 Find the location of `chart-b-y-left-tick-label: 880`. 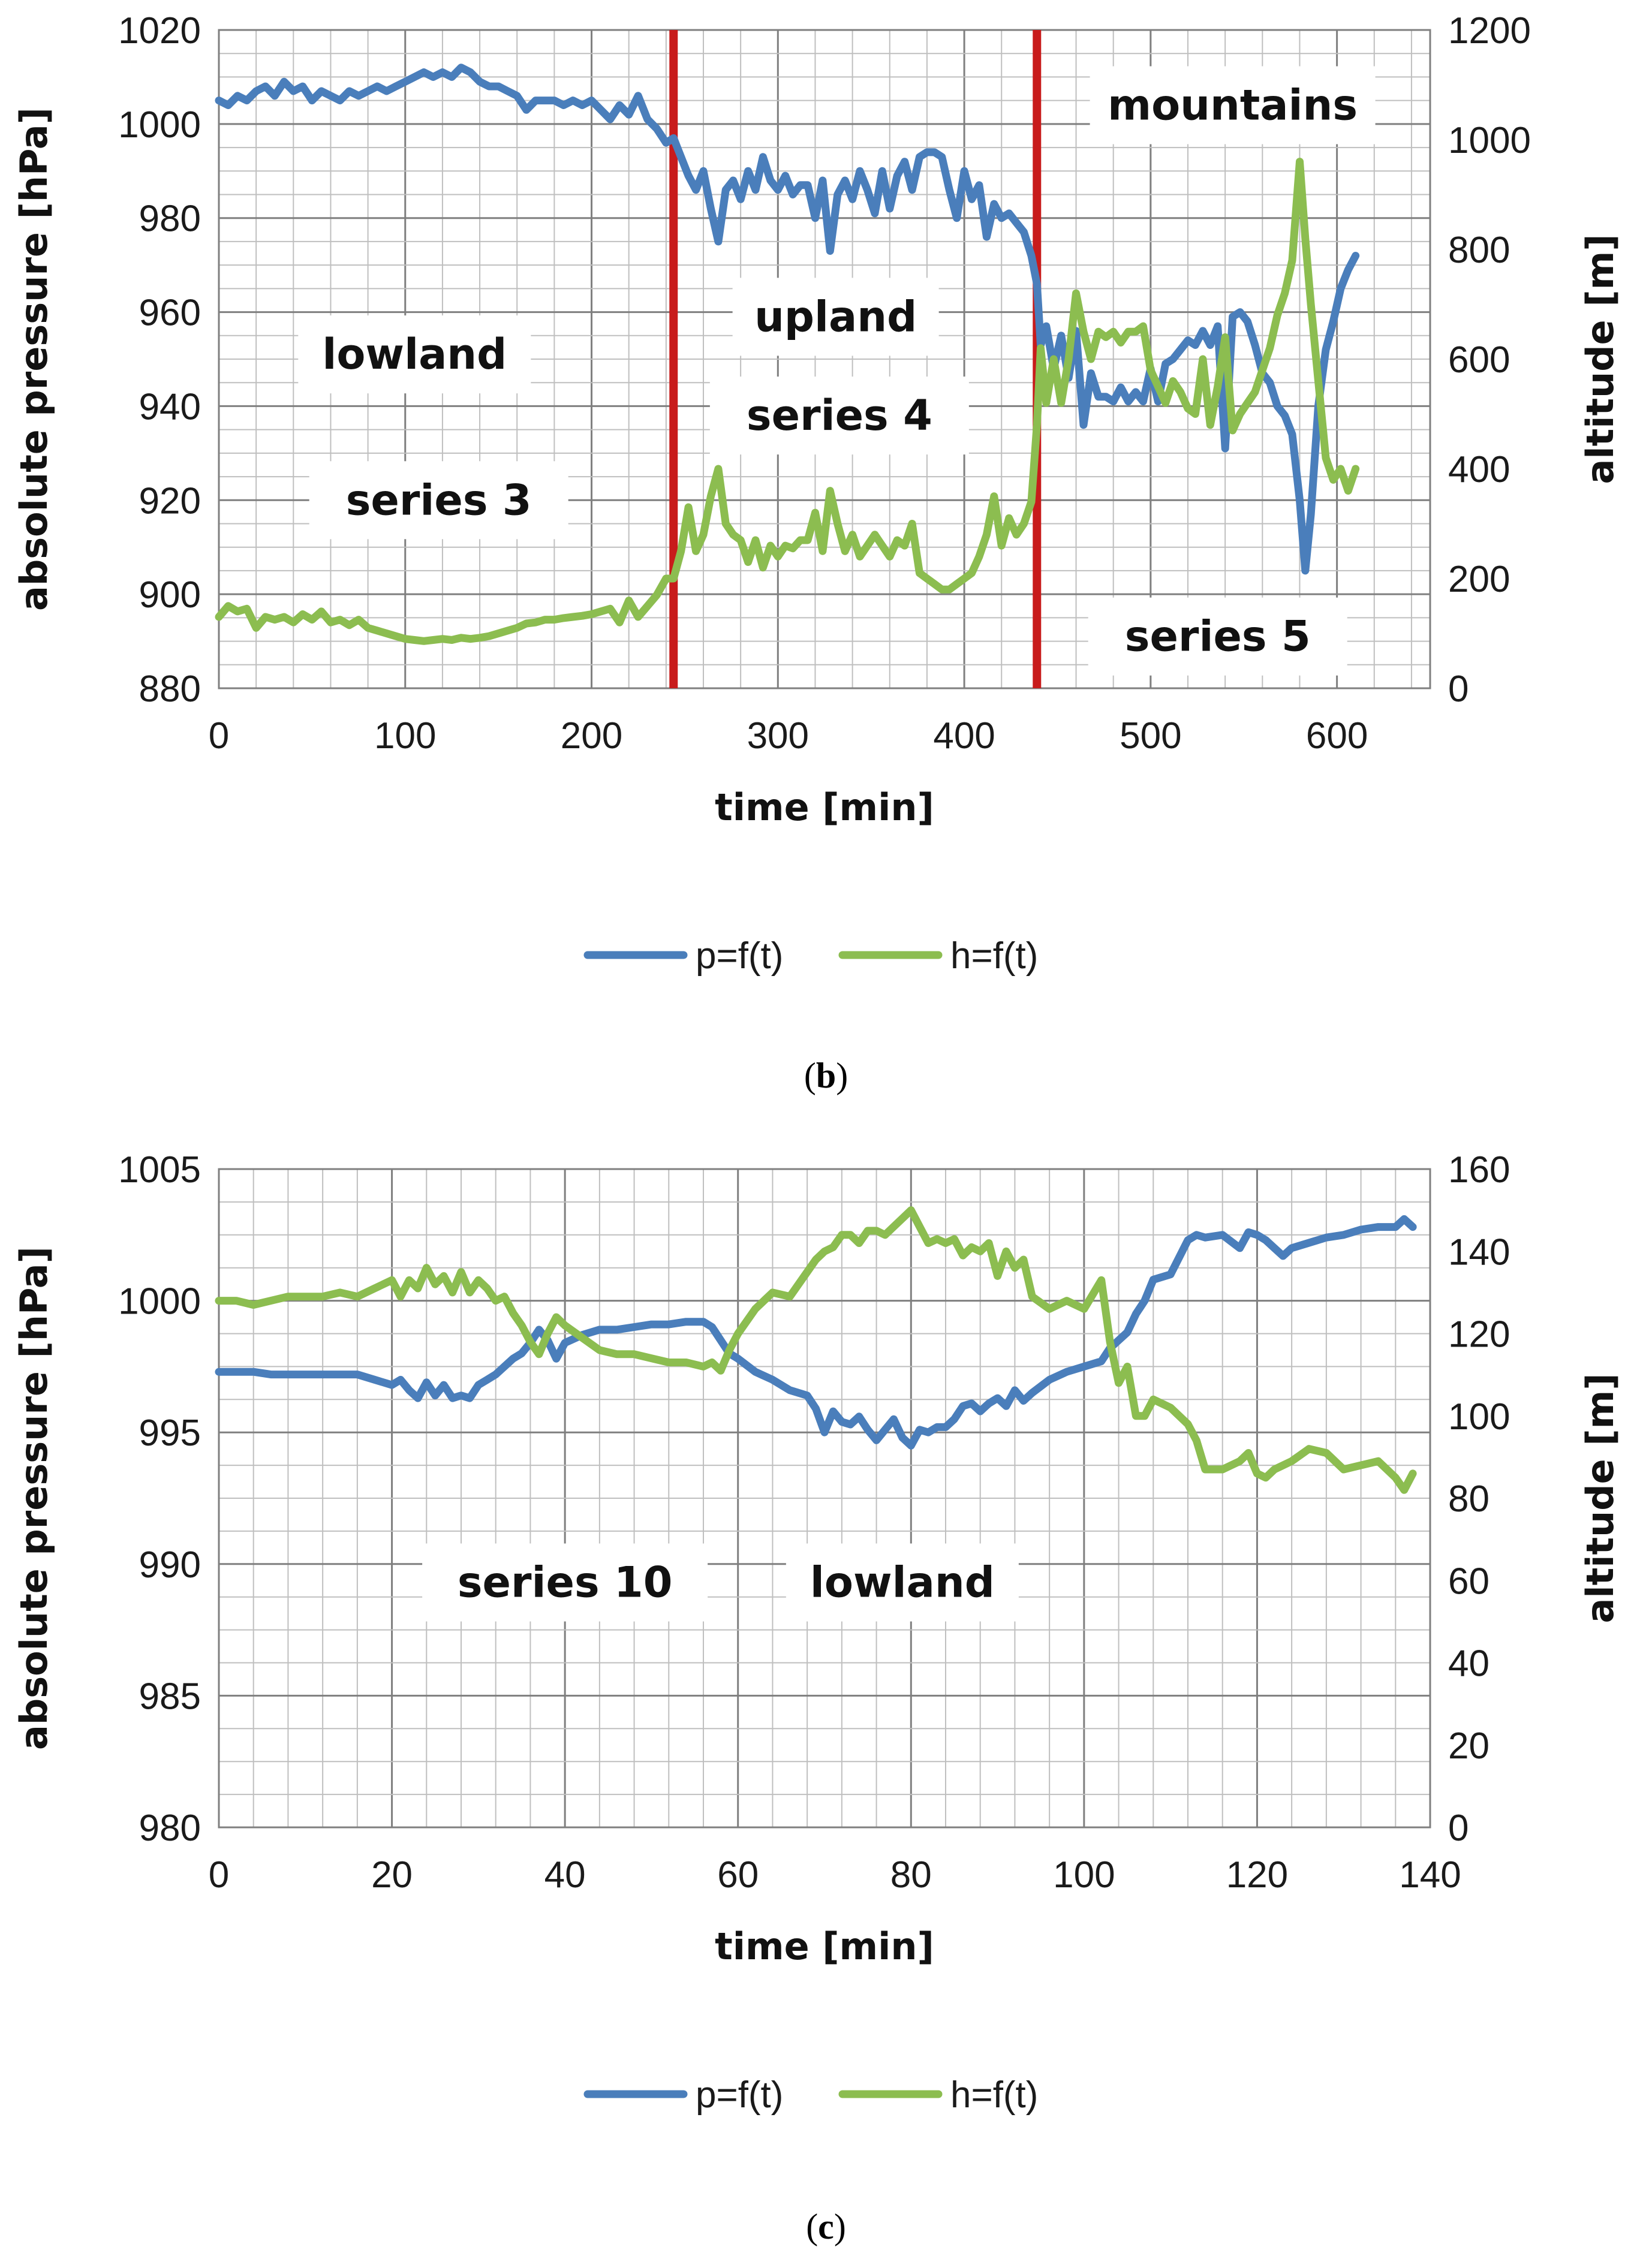

chart-b-y-left-tick-label: 880 is located at coordinates (170, 689).